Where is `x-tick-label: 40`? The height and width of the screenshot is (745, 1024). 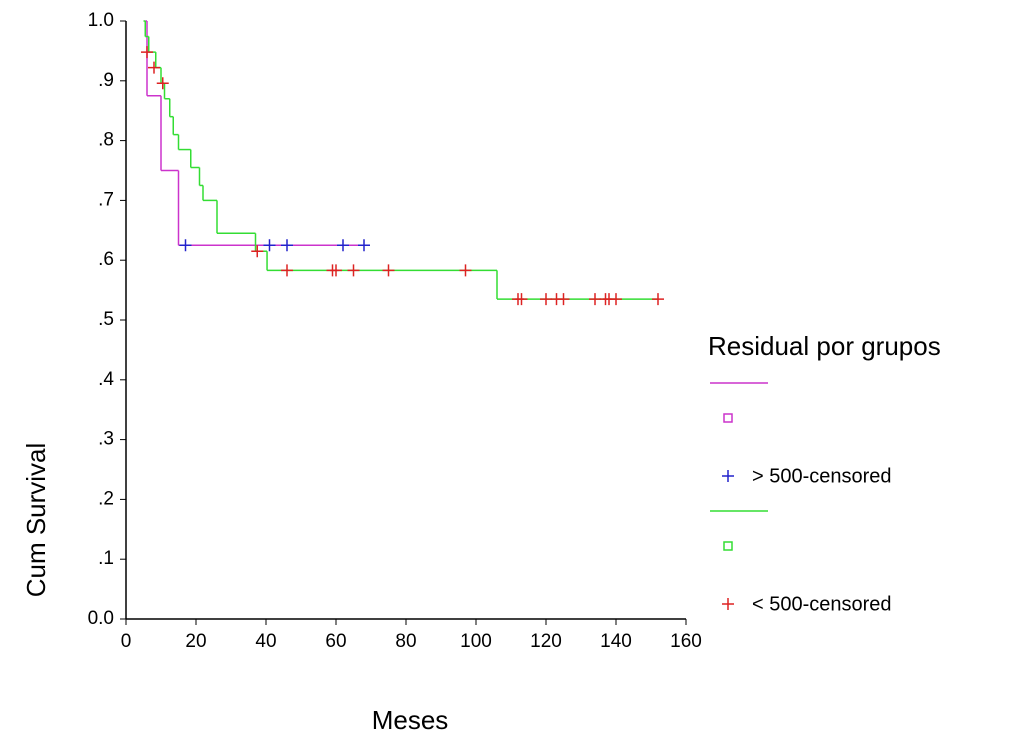
x-tick-label: 40 is located at coordinates (265, 641).